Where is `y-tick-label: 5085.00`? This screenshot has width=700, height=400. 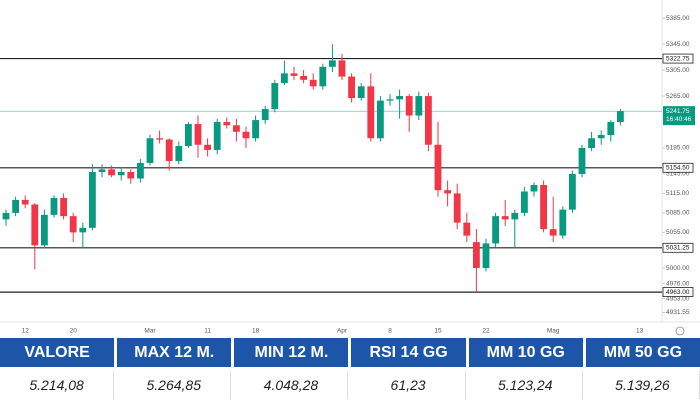 y-tick-label: 5085.00 is located at coordinates (678, 213).